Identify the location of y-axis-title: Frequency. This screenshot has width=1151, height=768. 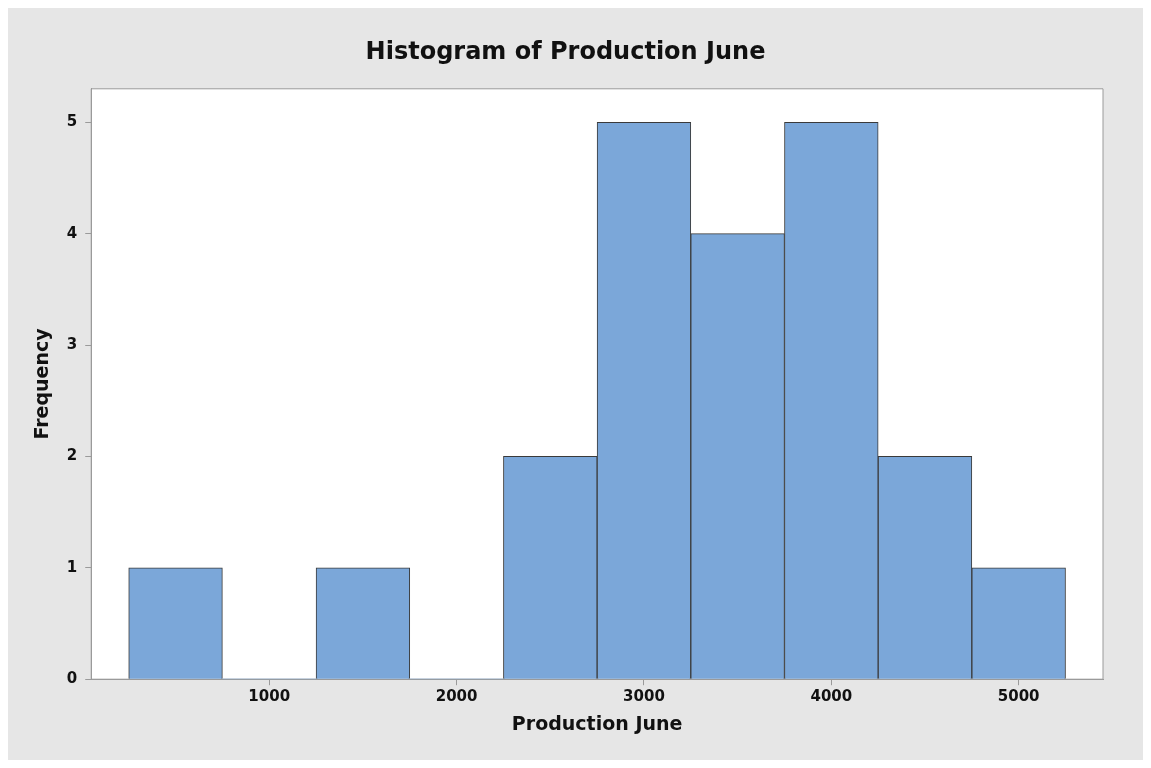
(41, 383).